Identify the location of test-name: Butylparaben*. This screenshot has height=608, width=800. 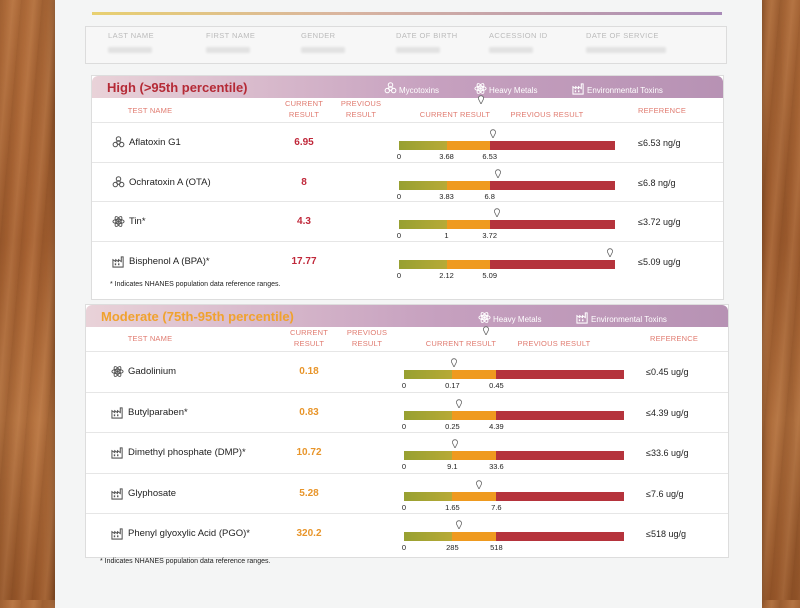
(158, 412).